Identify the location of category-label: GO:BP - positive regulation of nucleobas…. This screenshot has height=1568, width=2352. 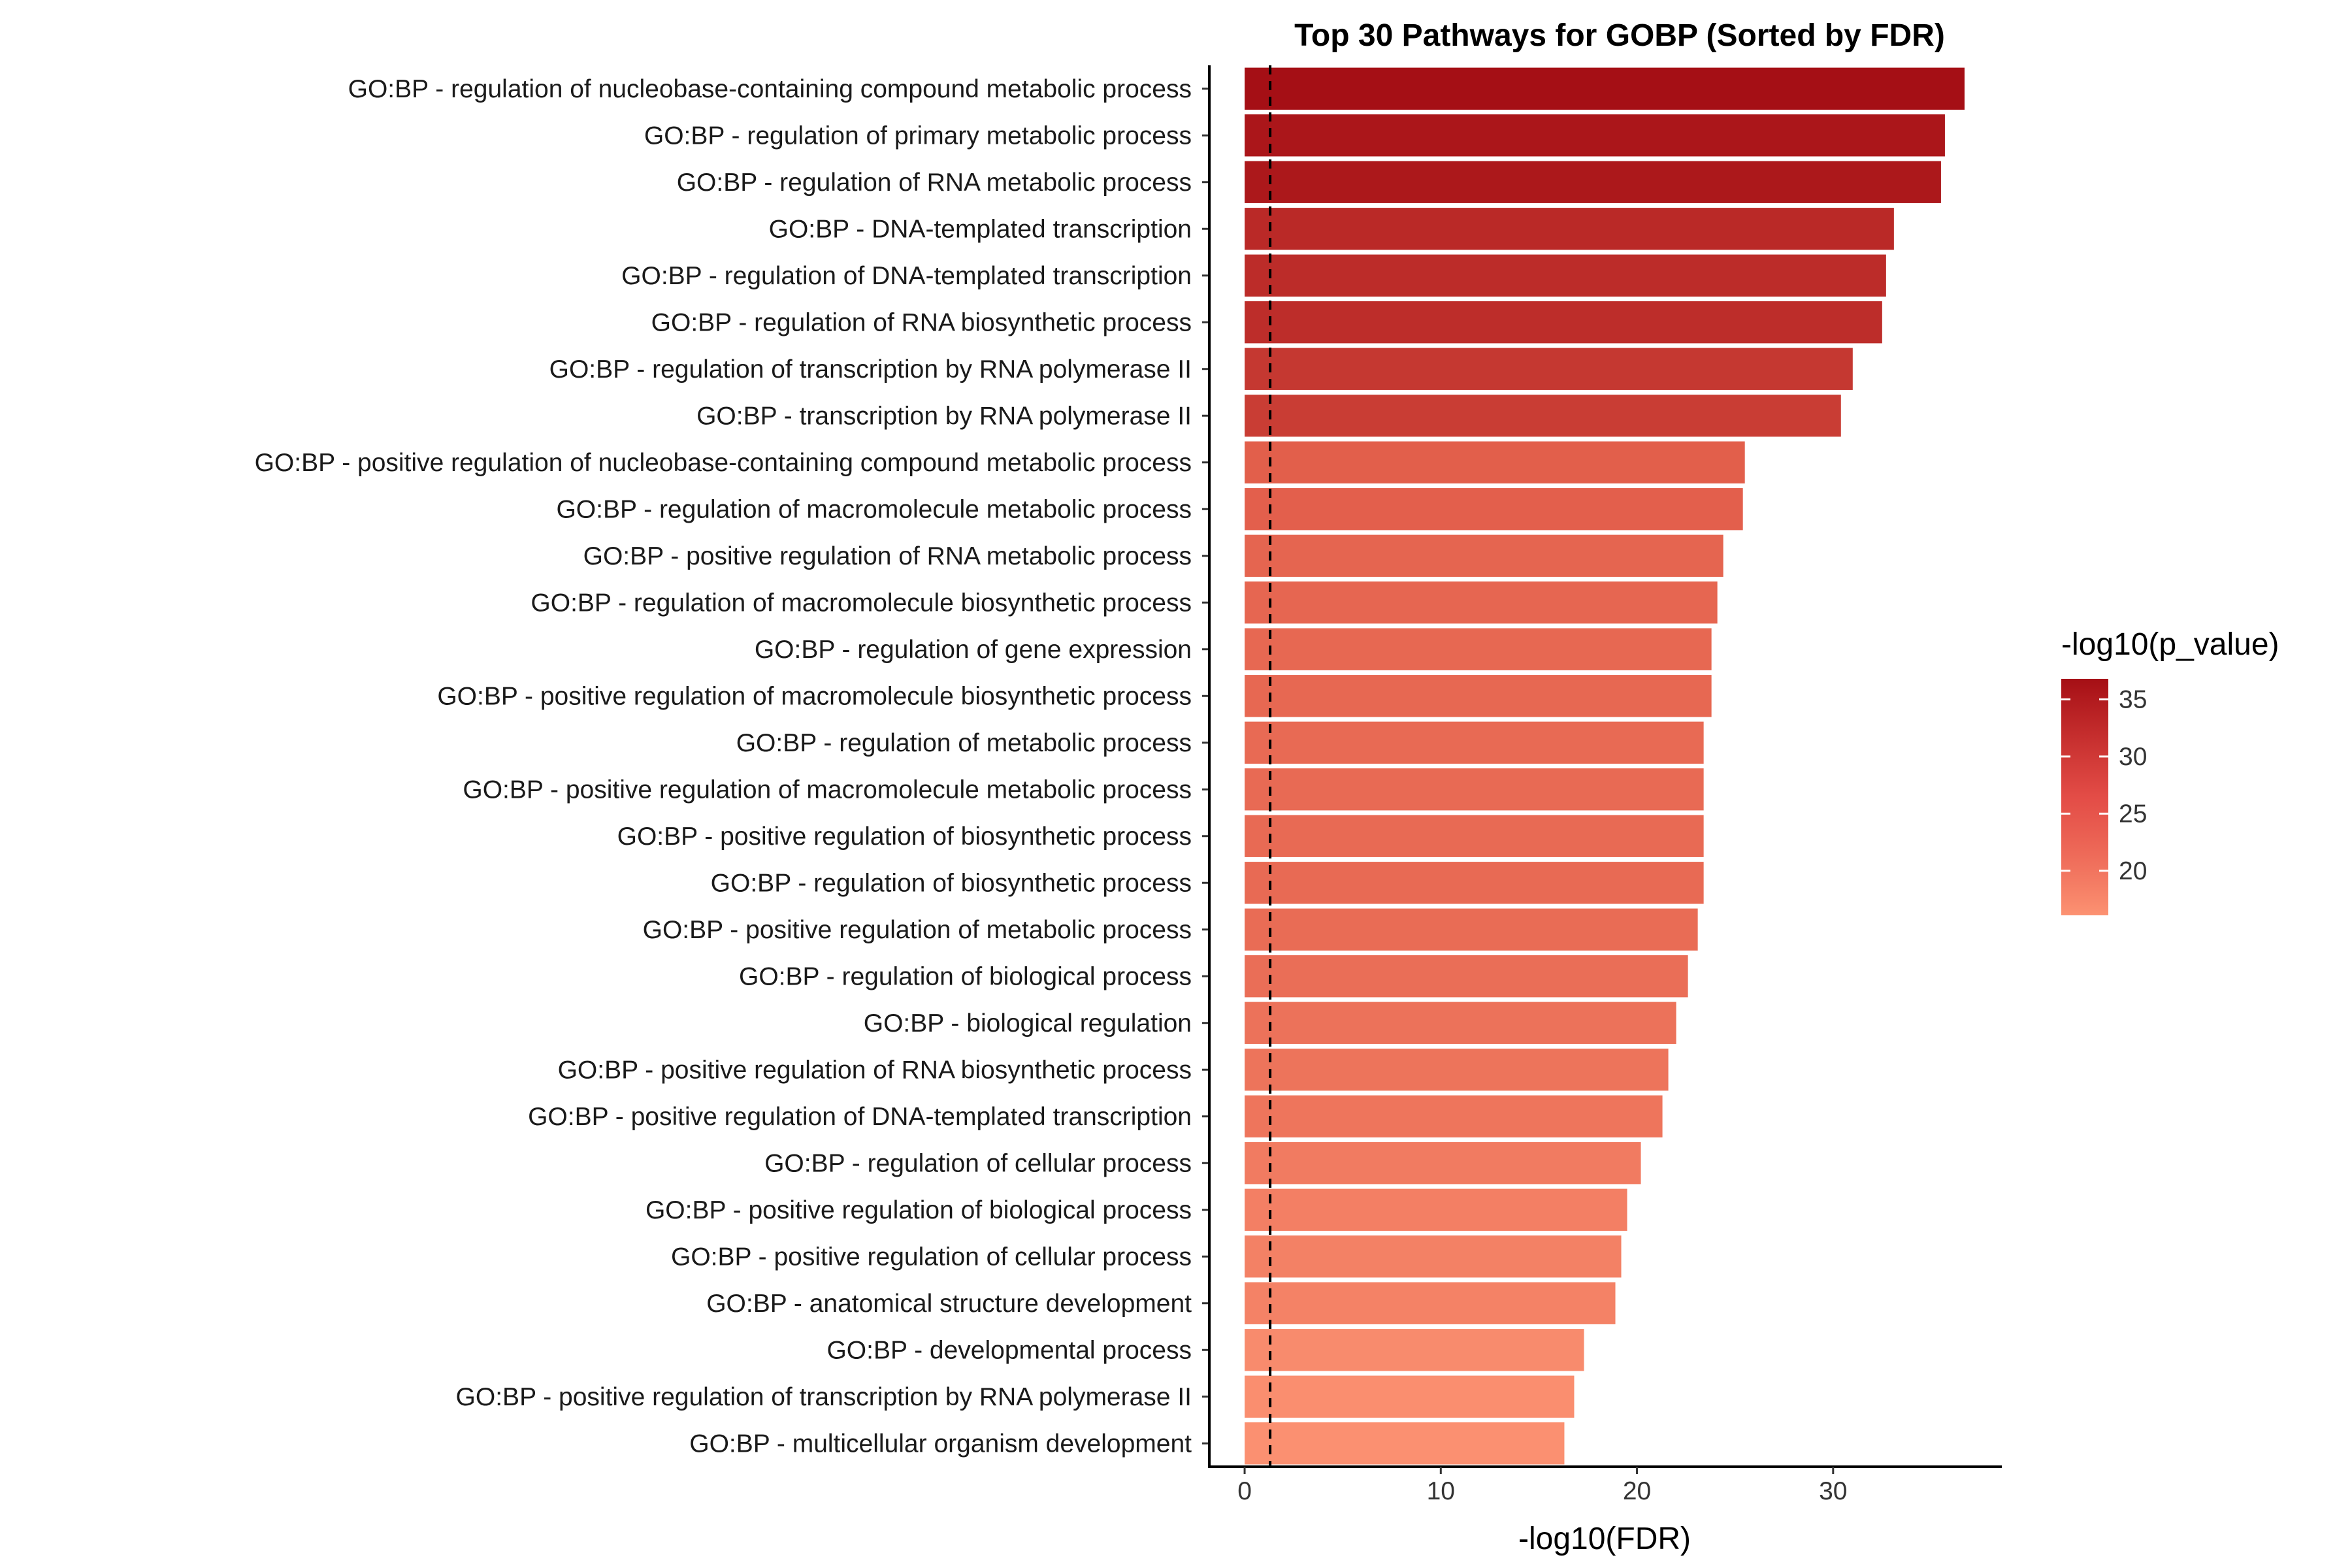
(723, 463).